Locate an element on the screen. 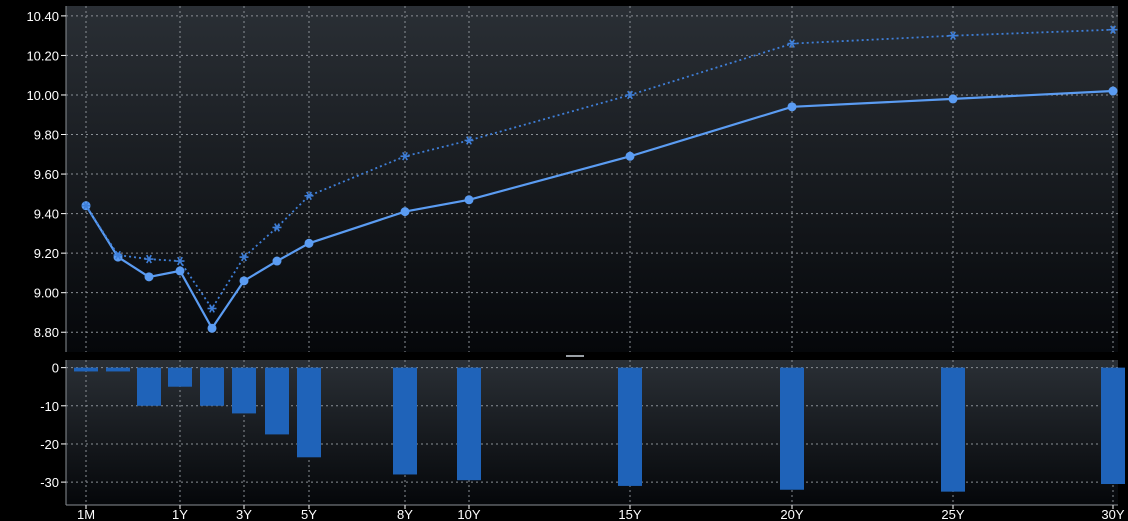 The height and width of the screenshot is (521, 1128). point-star-4y is located at coordinates (277, 227).